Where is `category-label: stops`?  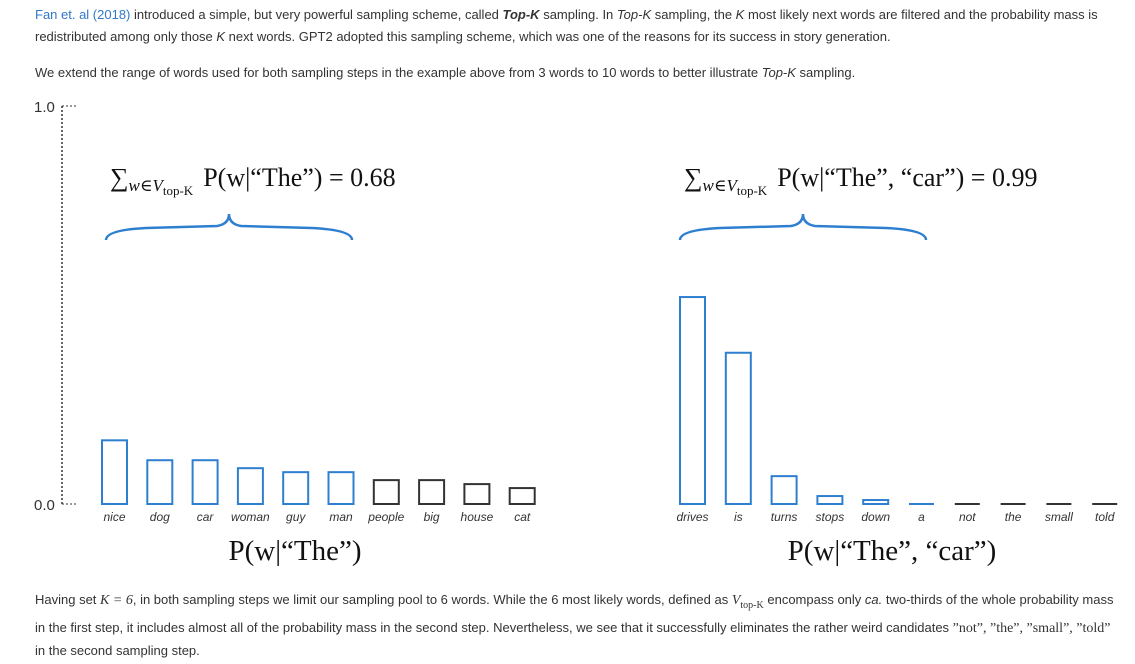
category-label: stops is located at coordinates (830, 517).